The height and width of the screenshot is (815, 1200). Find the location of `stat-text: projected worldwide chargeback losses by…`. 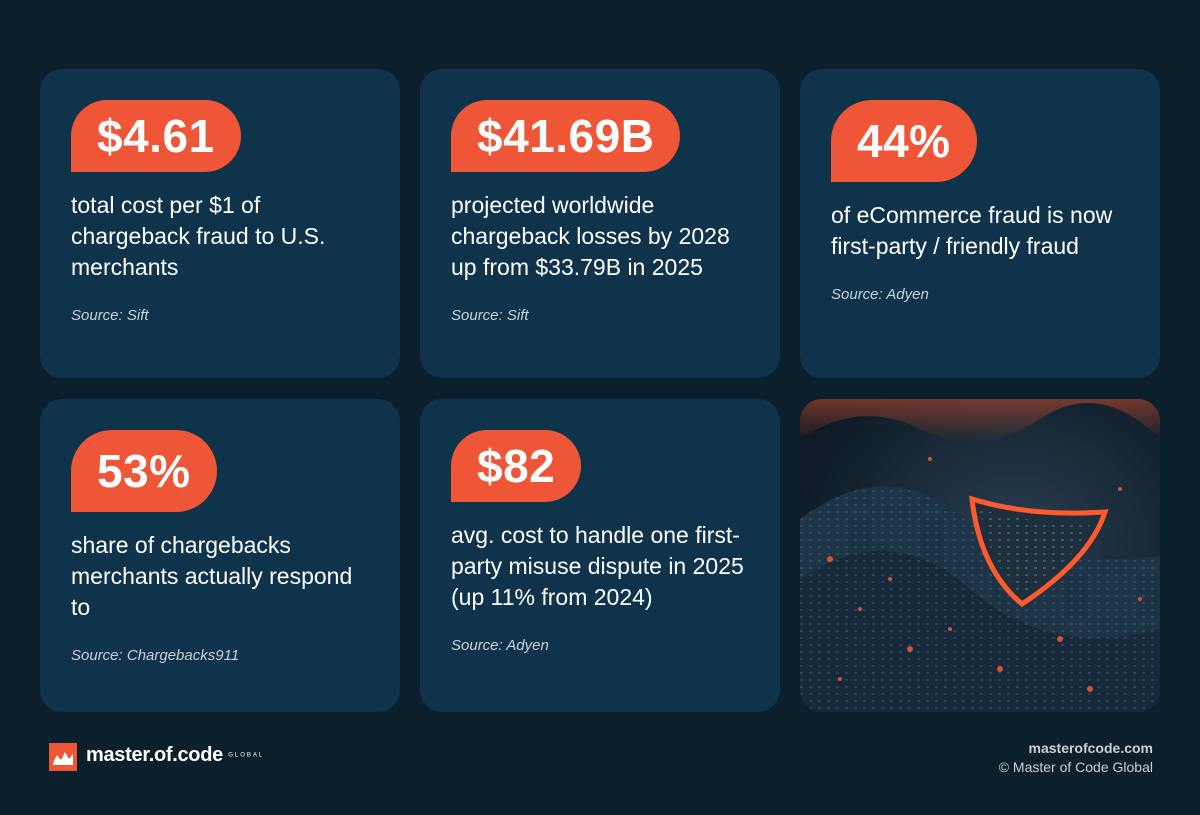

stat-text: projected worldwide chargeback losses by… is located at coordinates (590, 236).